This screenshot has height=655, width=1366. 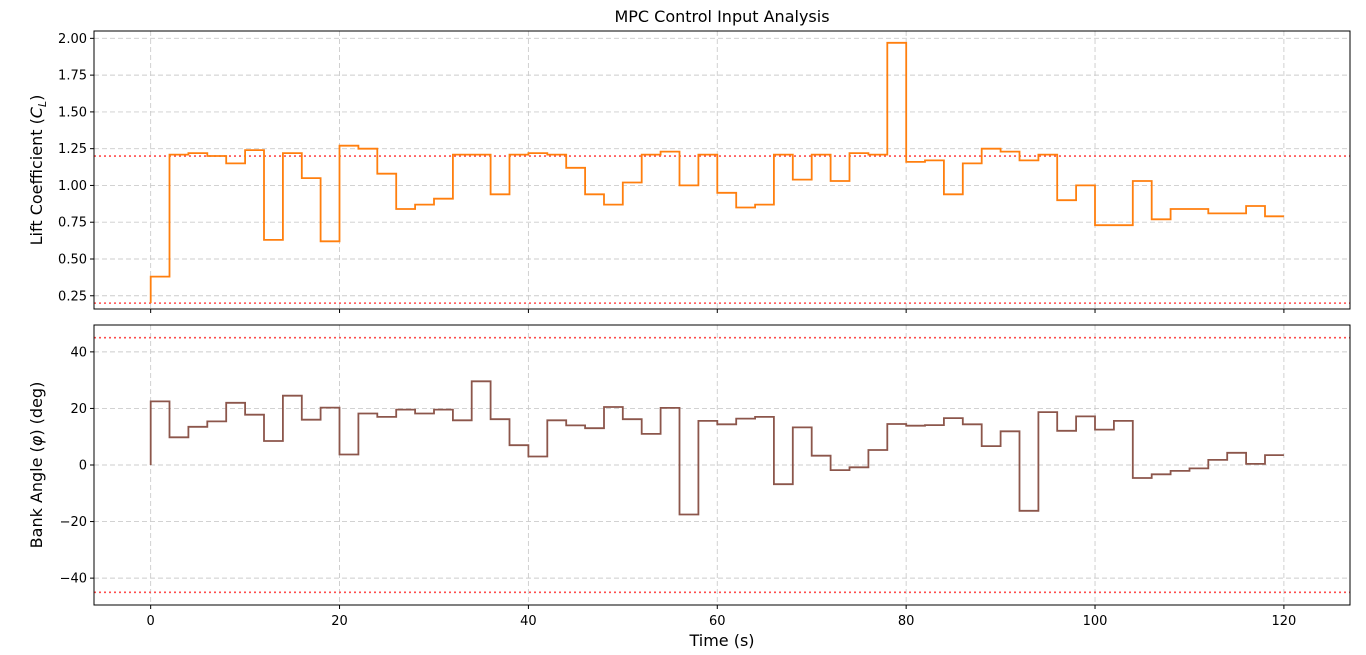 I want to click on lift-x-ticks, so click(x=717, y=311).